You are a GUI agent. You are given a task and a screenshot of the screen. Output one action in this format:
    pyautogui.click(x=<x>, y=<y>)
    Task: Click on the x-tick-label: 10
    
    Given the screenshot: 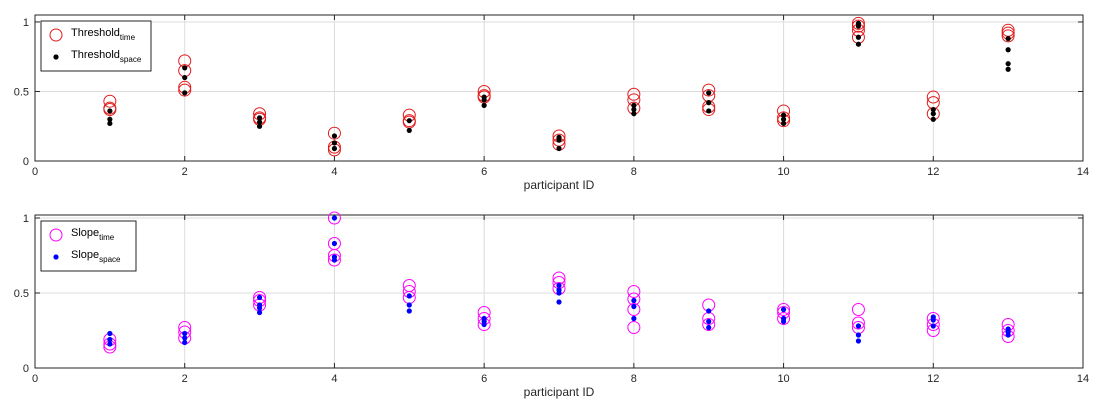 What is the action you would take?
    pyautogui.click(x=783, y=172)
    